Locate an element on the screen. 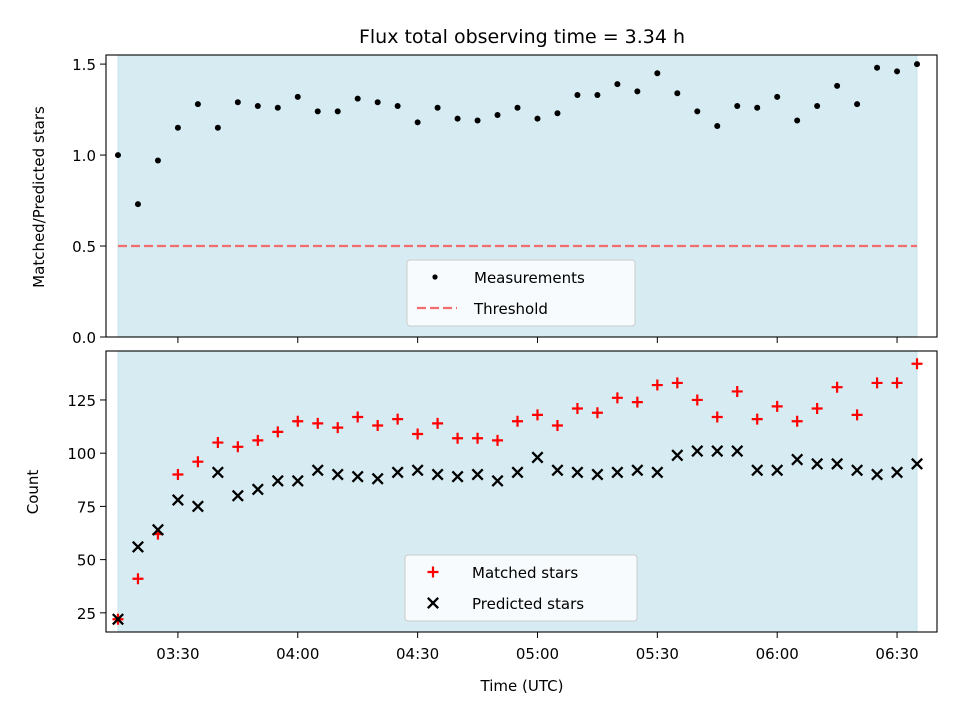  legend-label-matched-stars: Matched stars is located at coordinates (525, 573).